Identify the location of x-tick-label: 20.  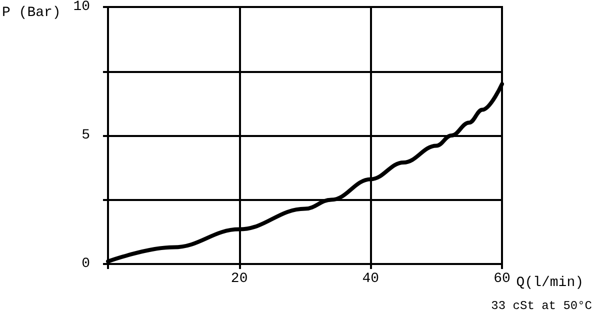
(239, 279).